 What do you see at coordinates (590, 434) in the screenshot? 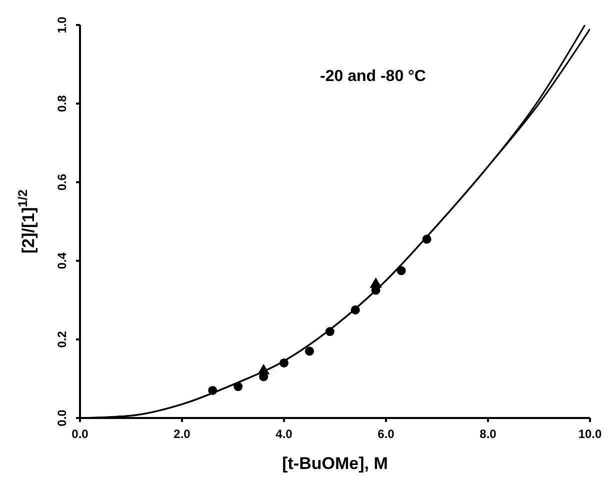
I see `x-tick-label: 10.0` at bounding box center [590, 434].